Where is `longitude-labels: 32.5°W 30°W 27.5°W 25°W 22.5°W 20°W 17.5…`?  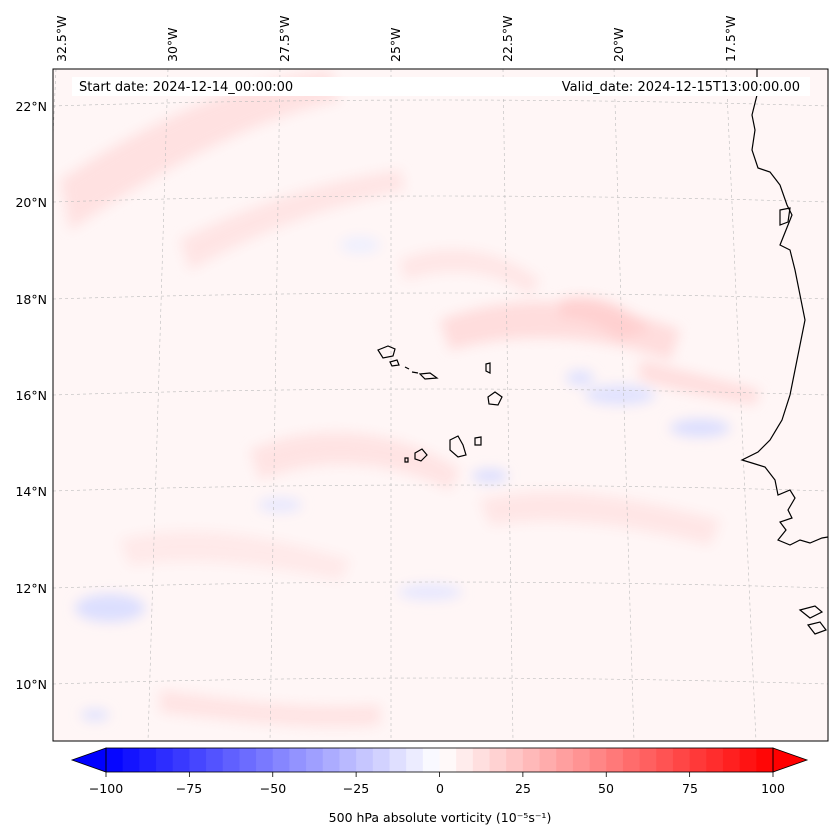 longitude-labels: 32.5°W 30°W 27.5°W 25°W 22.5°W 20°W 17.5… is located at coordinates (396, 39).